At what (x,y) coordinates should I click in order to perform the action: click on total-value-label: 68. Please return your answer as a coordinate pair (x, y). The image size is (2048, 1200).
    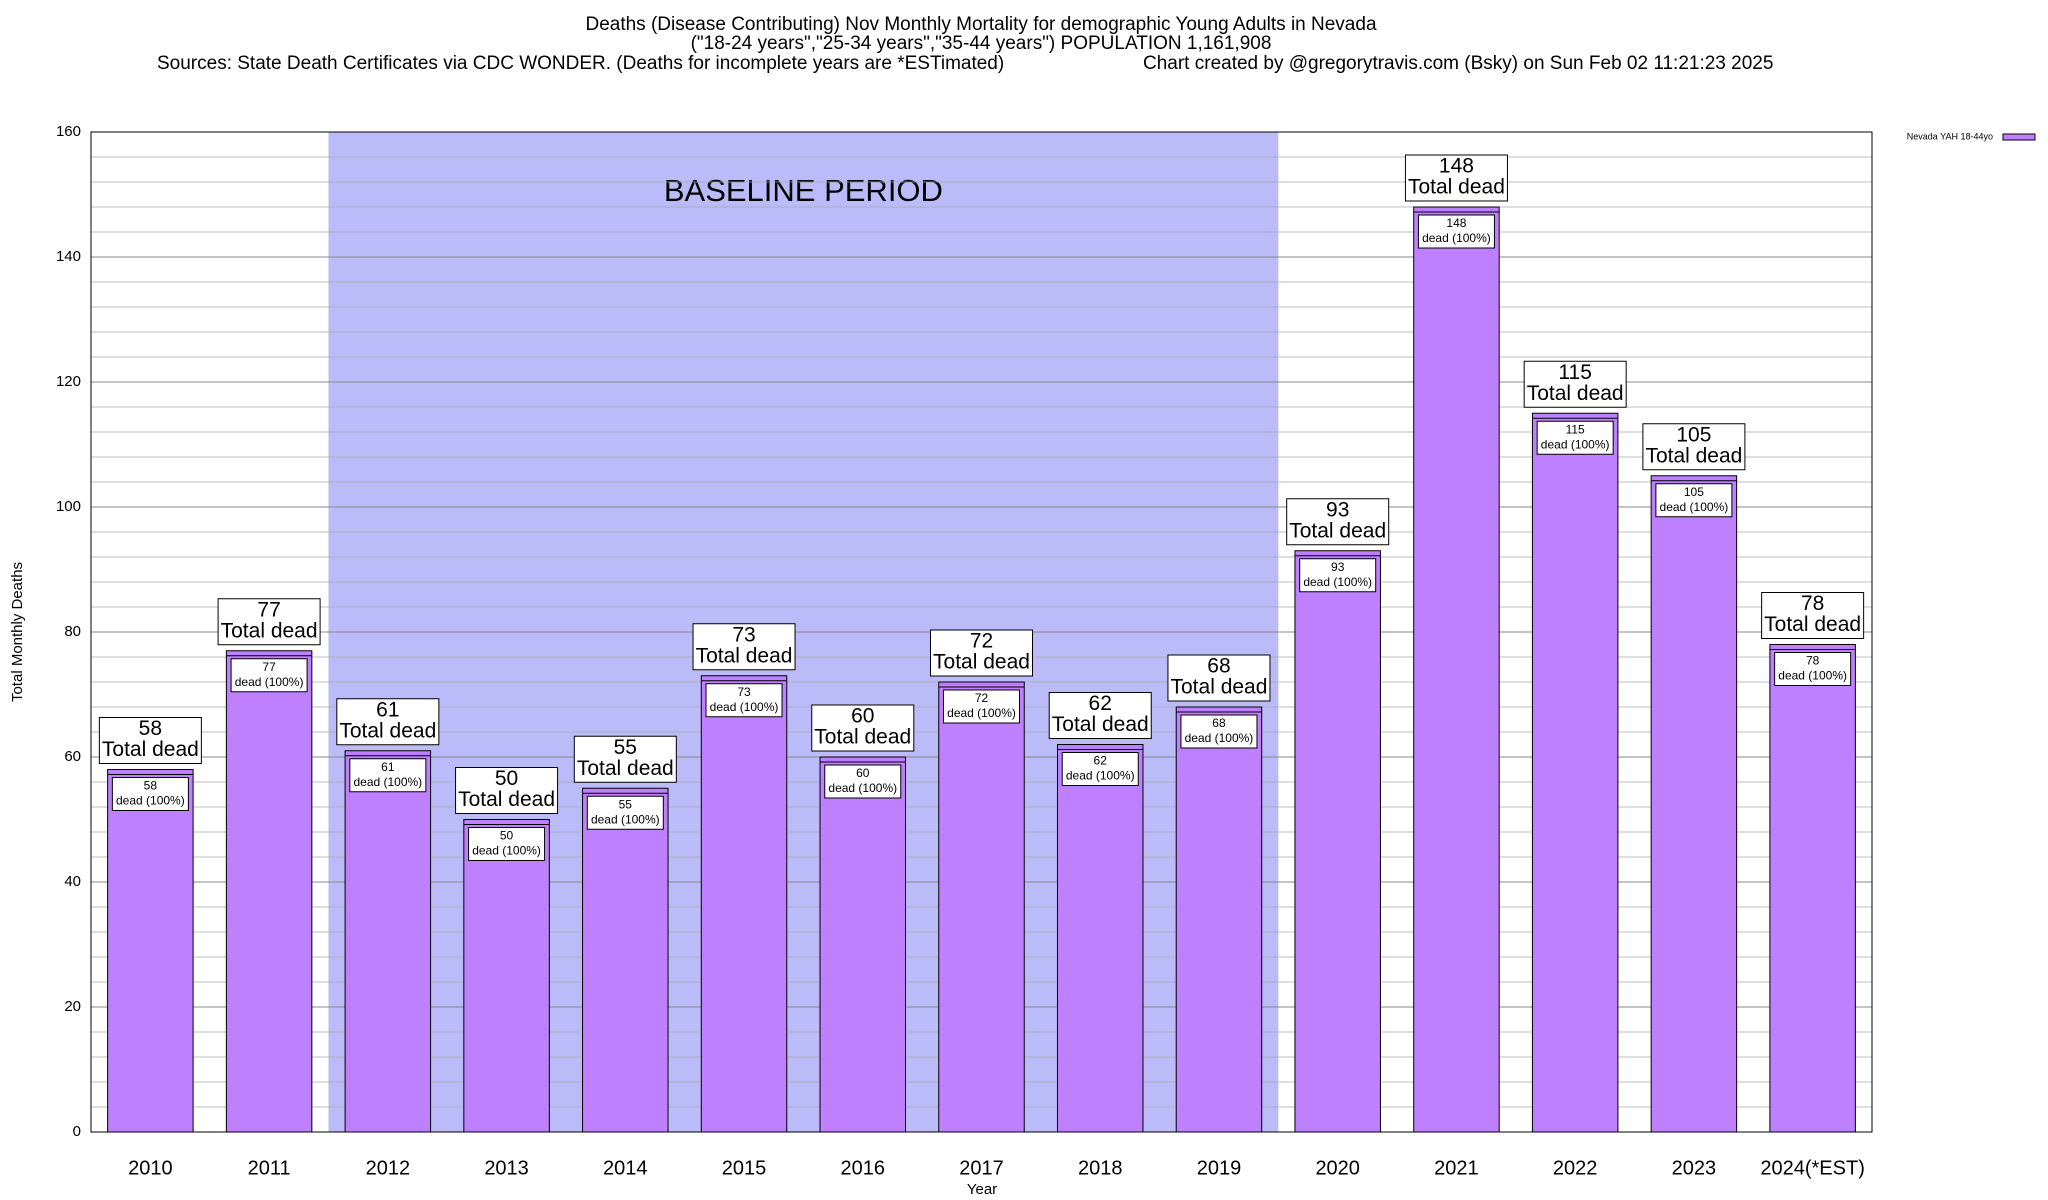
    Looking at the image, I should click on (1218, 666).